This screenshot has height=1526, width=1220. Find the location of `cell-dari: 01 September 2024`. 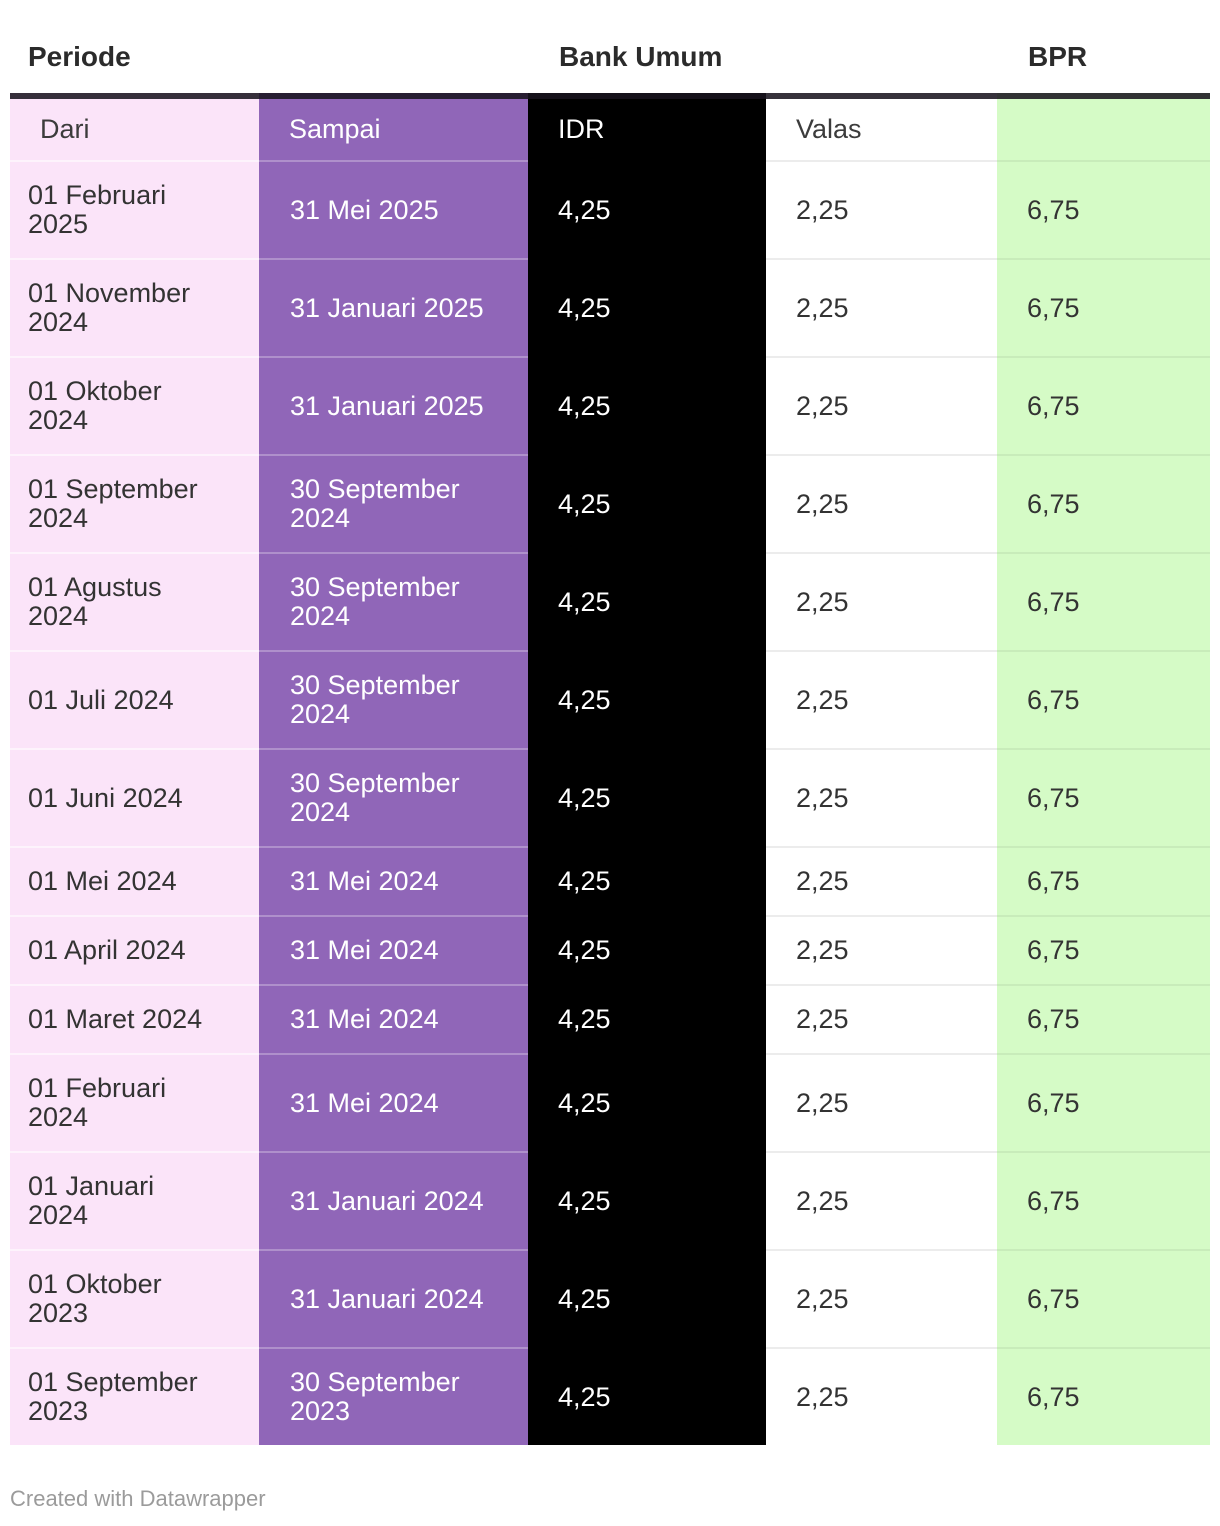

cell-dari: 01 September 2024 is located at coordinates (134, 503).